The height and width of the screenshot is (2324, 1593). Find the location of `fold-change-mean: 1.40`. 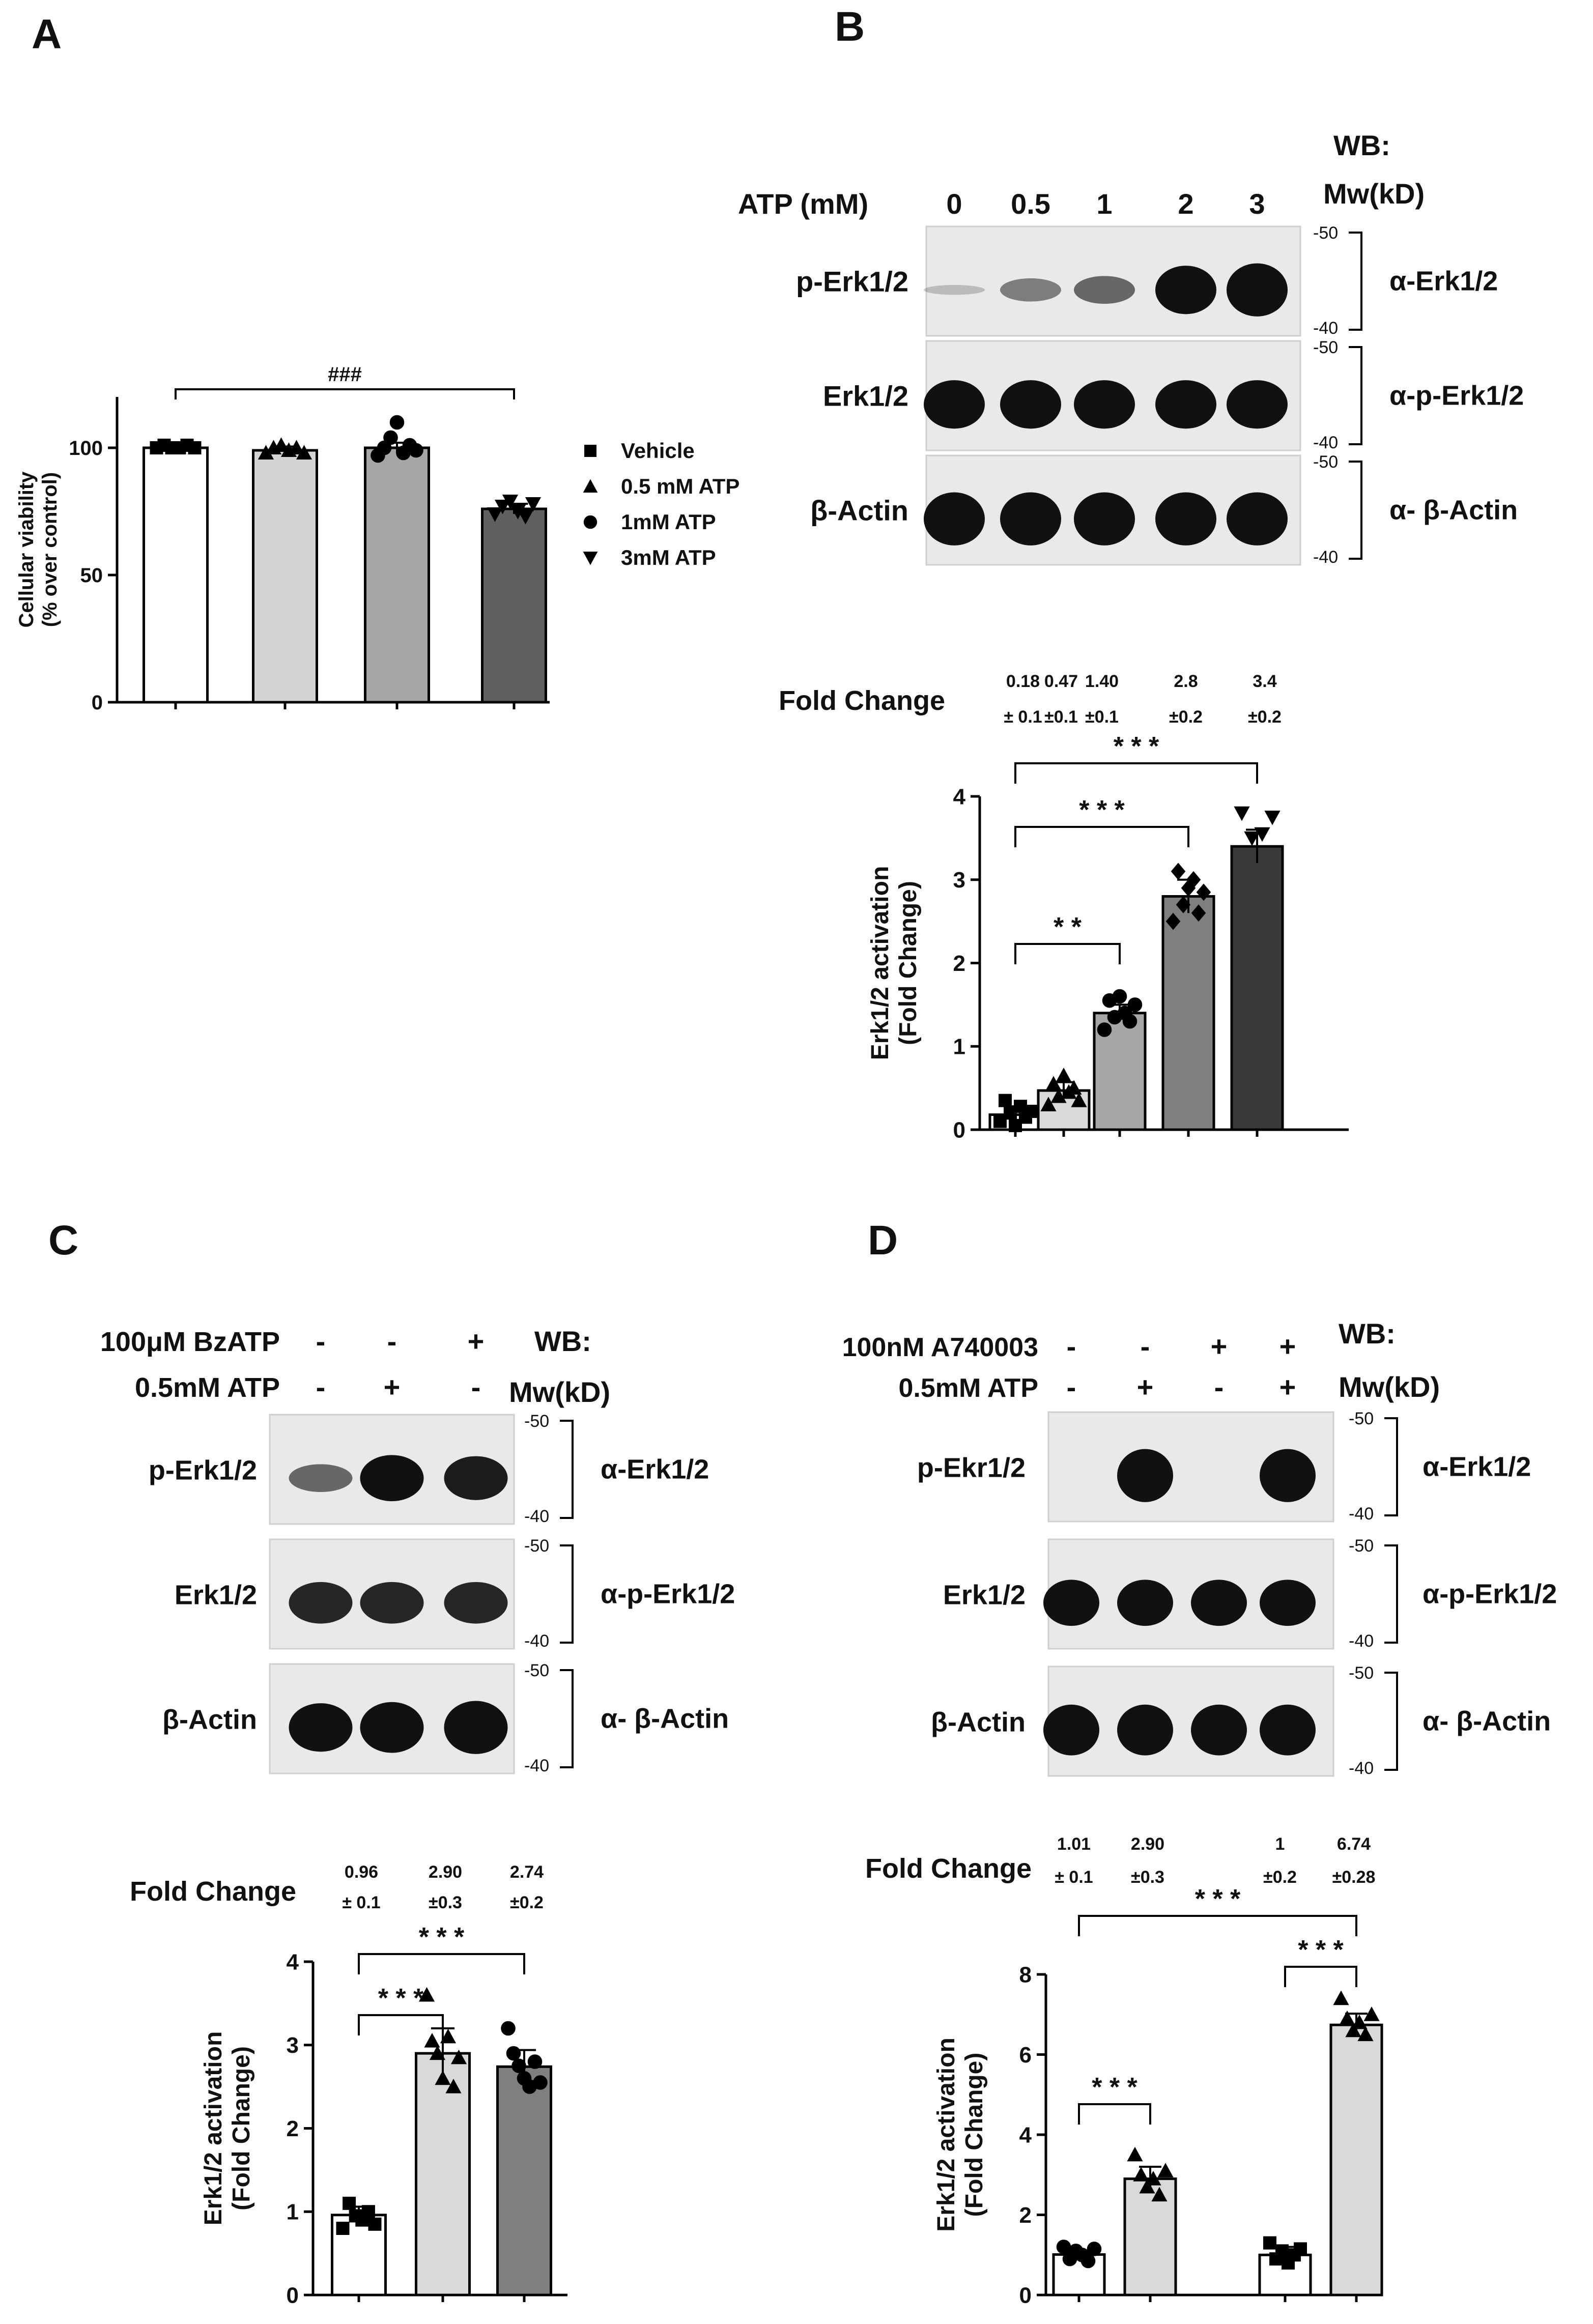

fold-change-mean: 1.40 is located at coordinates (1102, 681).